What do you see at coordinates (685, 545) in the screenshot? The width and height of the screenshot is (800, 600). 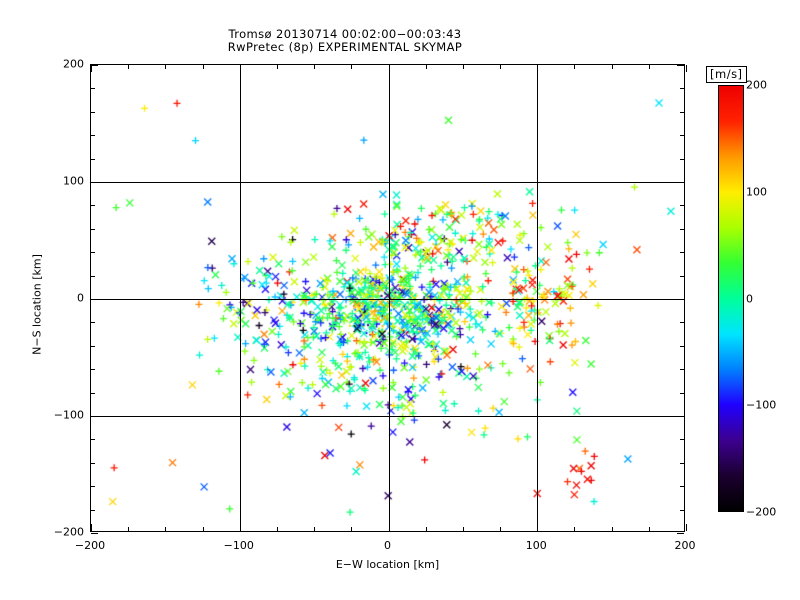 I see `x-tick-label: 200` at bounding box center [685, 545].